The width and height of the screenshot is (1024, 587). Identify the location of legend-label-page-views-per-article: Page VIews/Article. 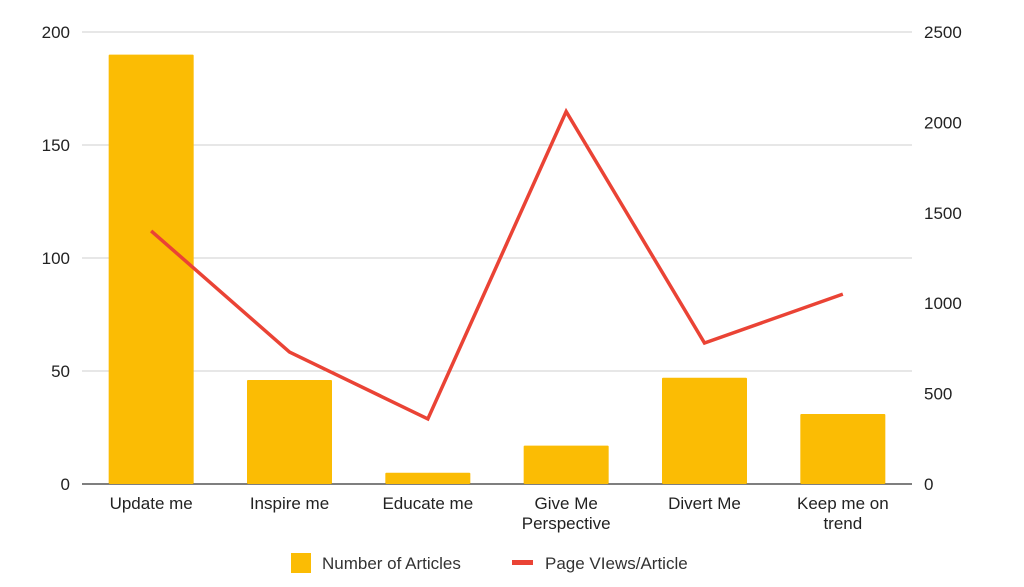
(616, 563).